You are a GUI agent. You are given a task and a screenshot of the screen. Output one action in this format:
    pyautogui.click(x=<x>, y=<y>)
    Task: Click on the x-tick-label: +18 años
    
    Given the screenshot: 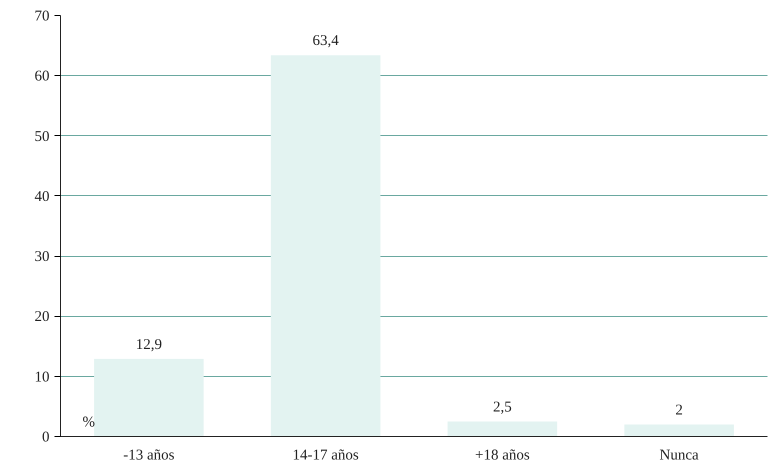 What is the action you would take?
    pyautogui.click(x=502, y=456)
    